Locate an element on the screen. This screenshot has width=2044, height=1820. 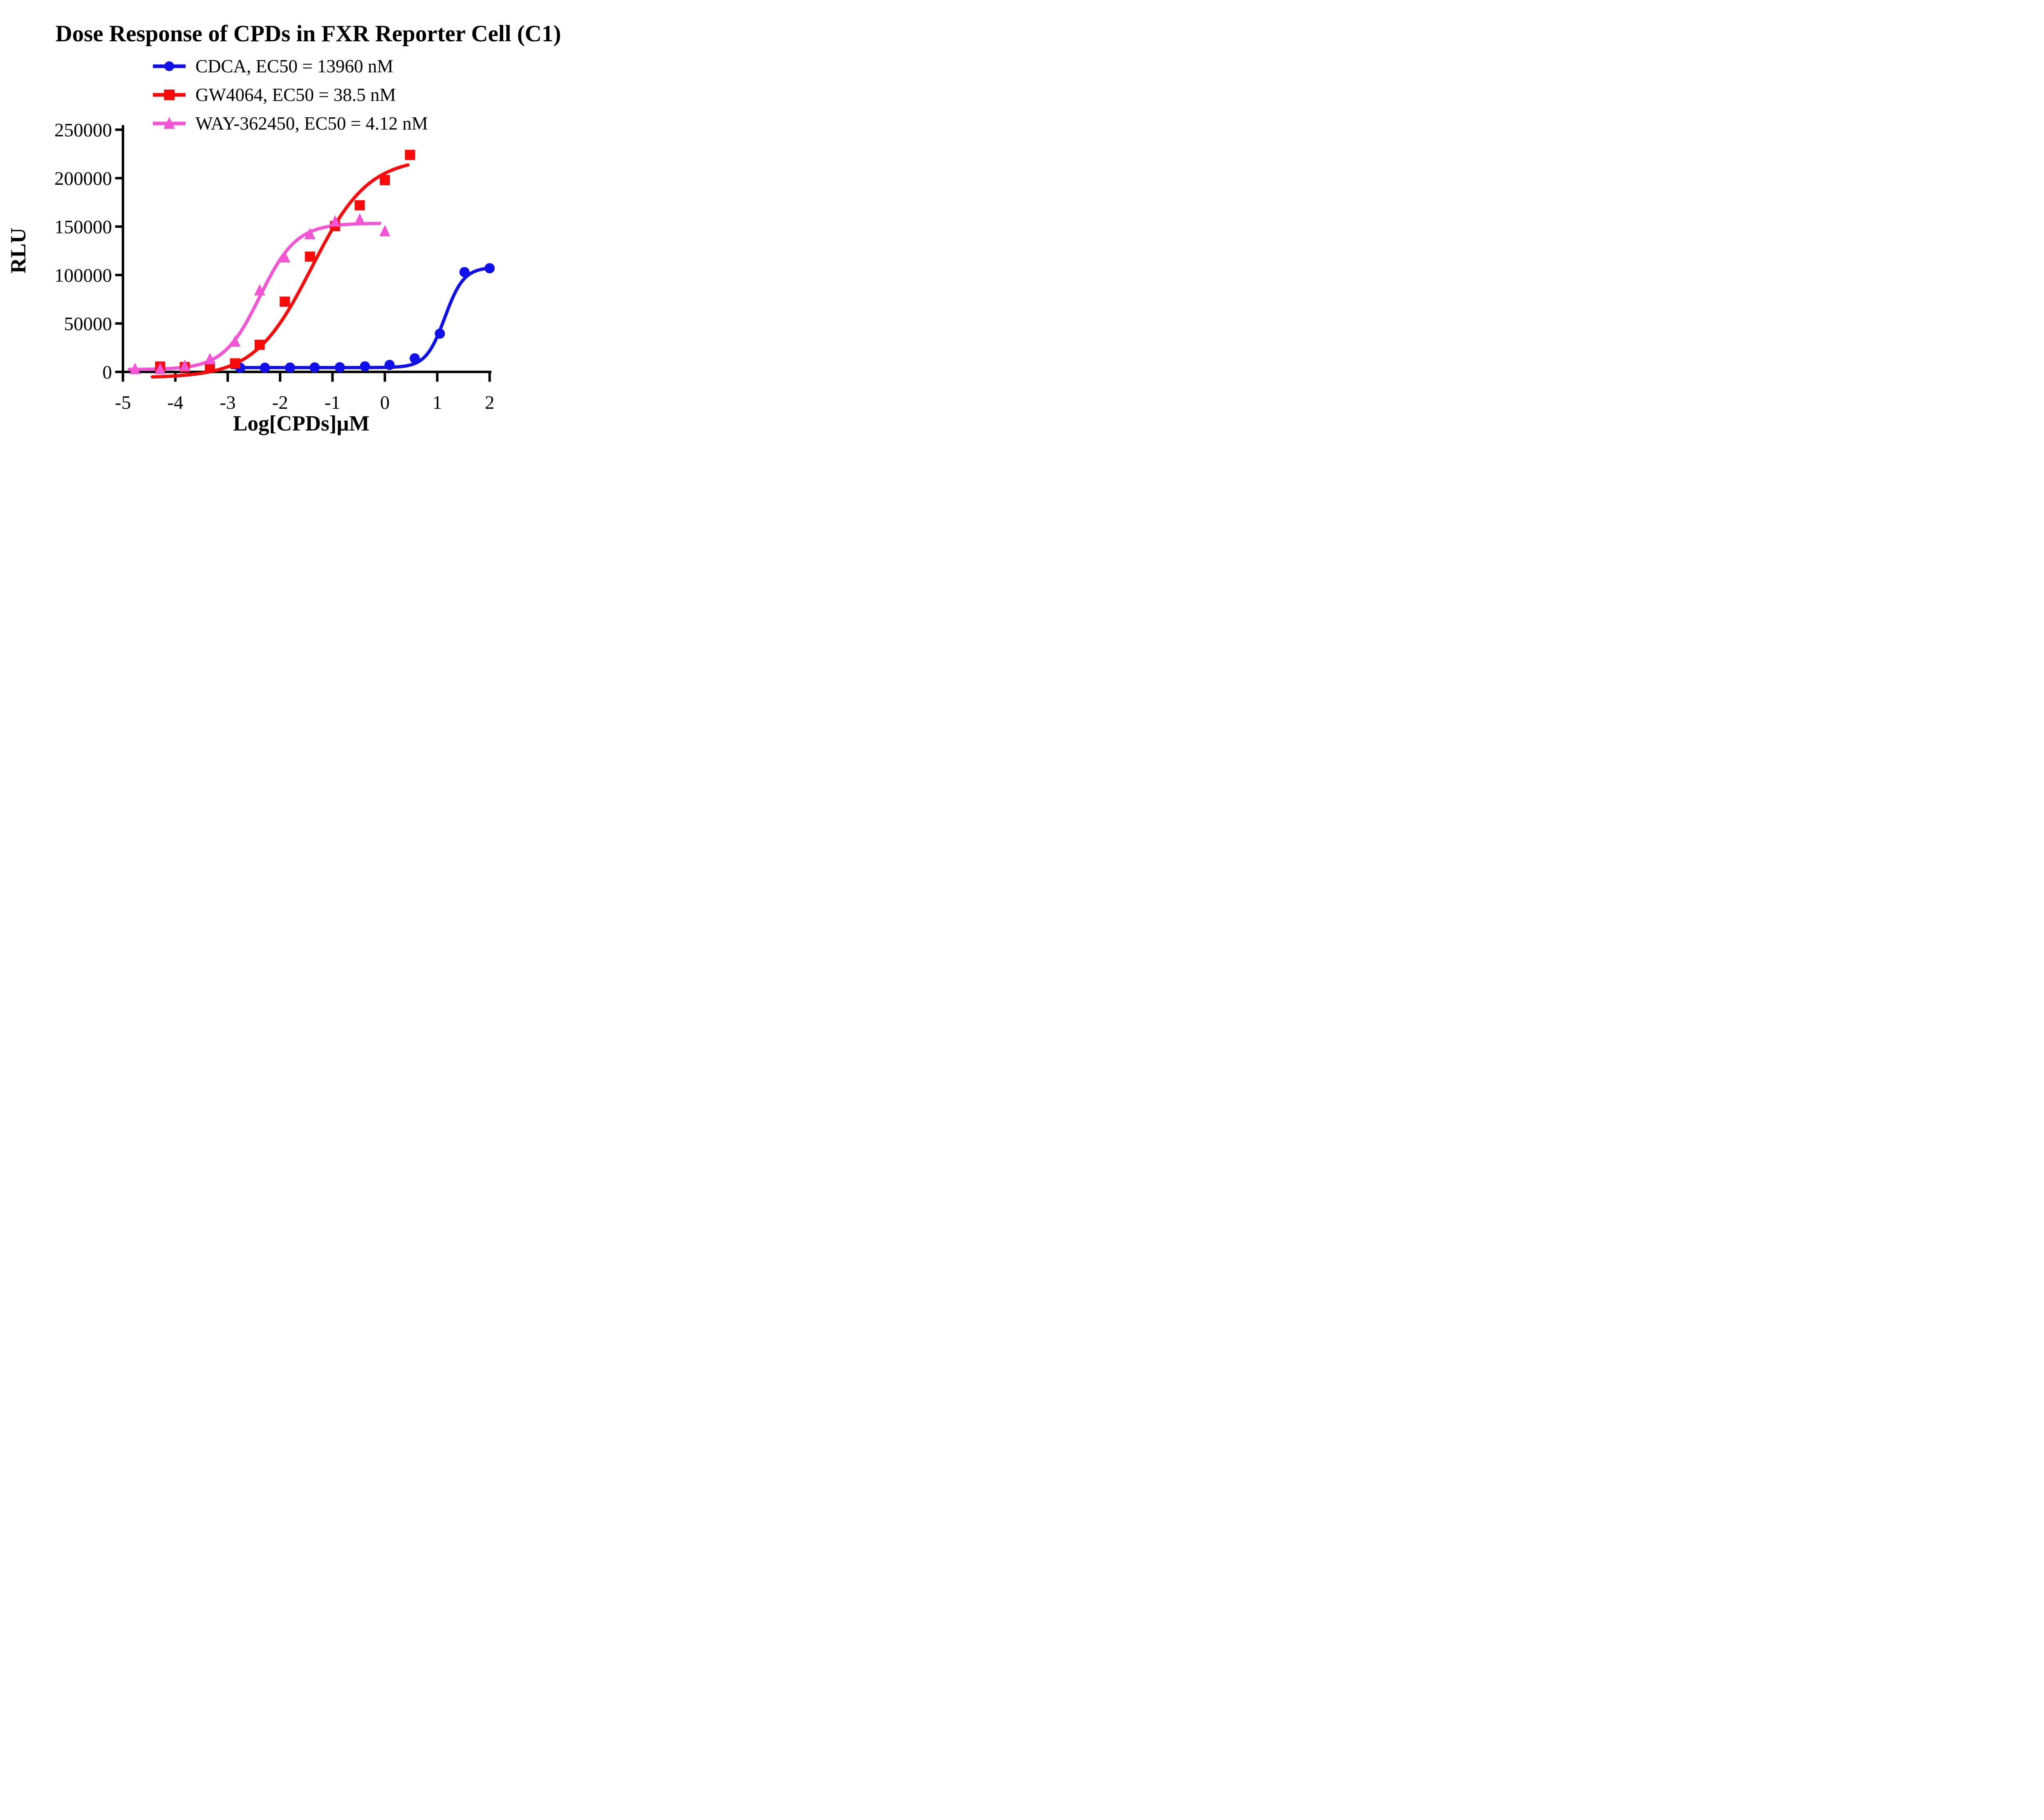
y-tick-label: 250000 is located at coordinates (83, 130).